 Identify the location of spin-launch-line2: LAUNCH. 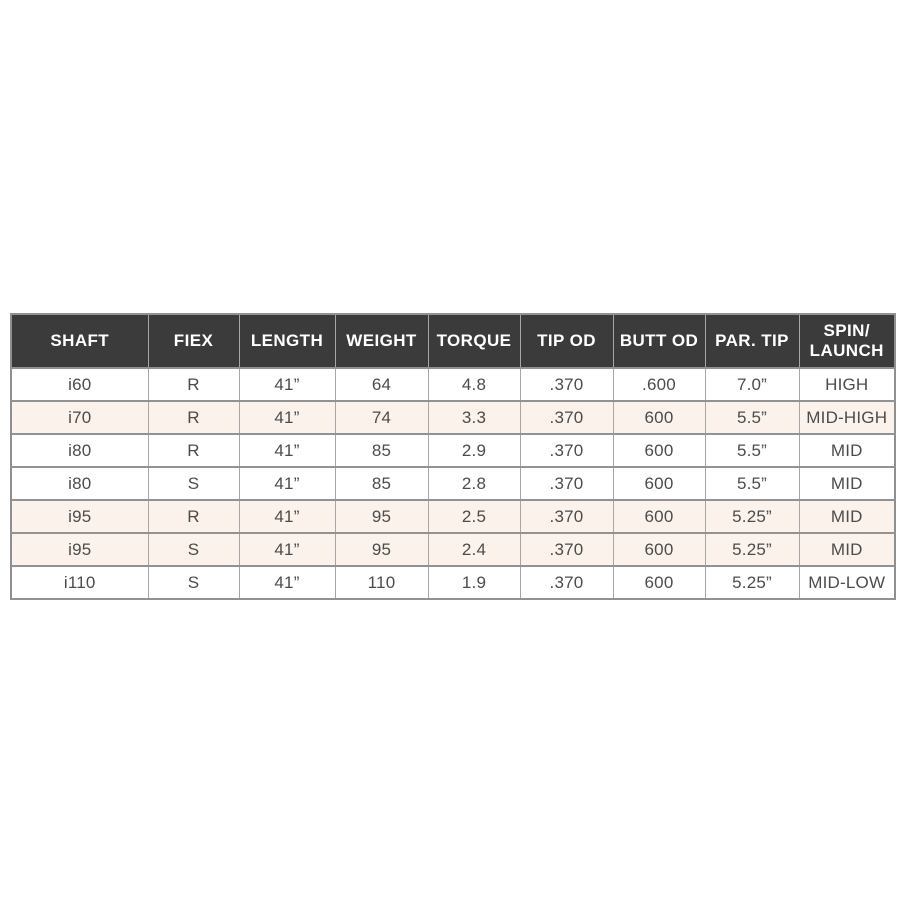
(846, 350).